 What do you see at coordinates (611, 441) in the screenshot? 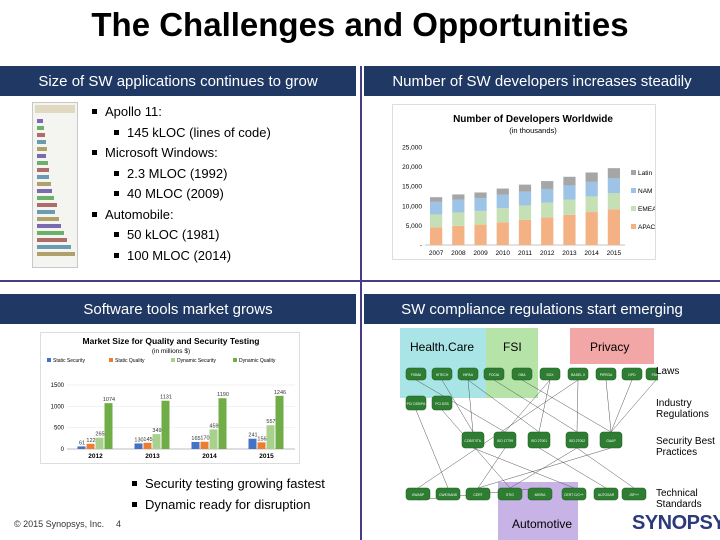
I see `regulation-node-label: GAAP` at bounding box center [611, 441].